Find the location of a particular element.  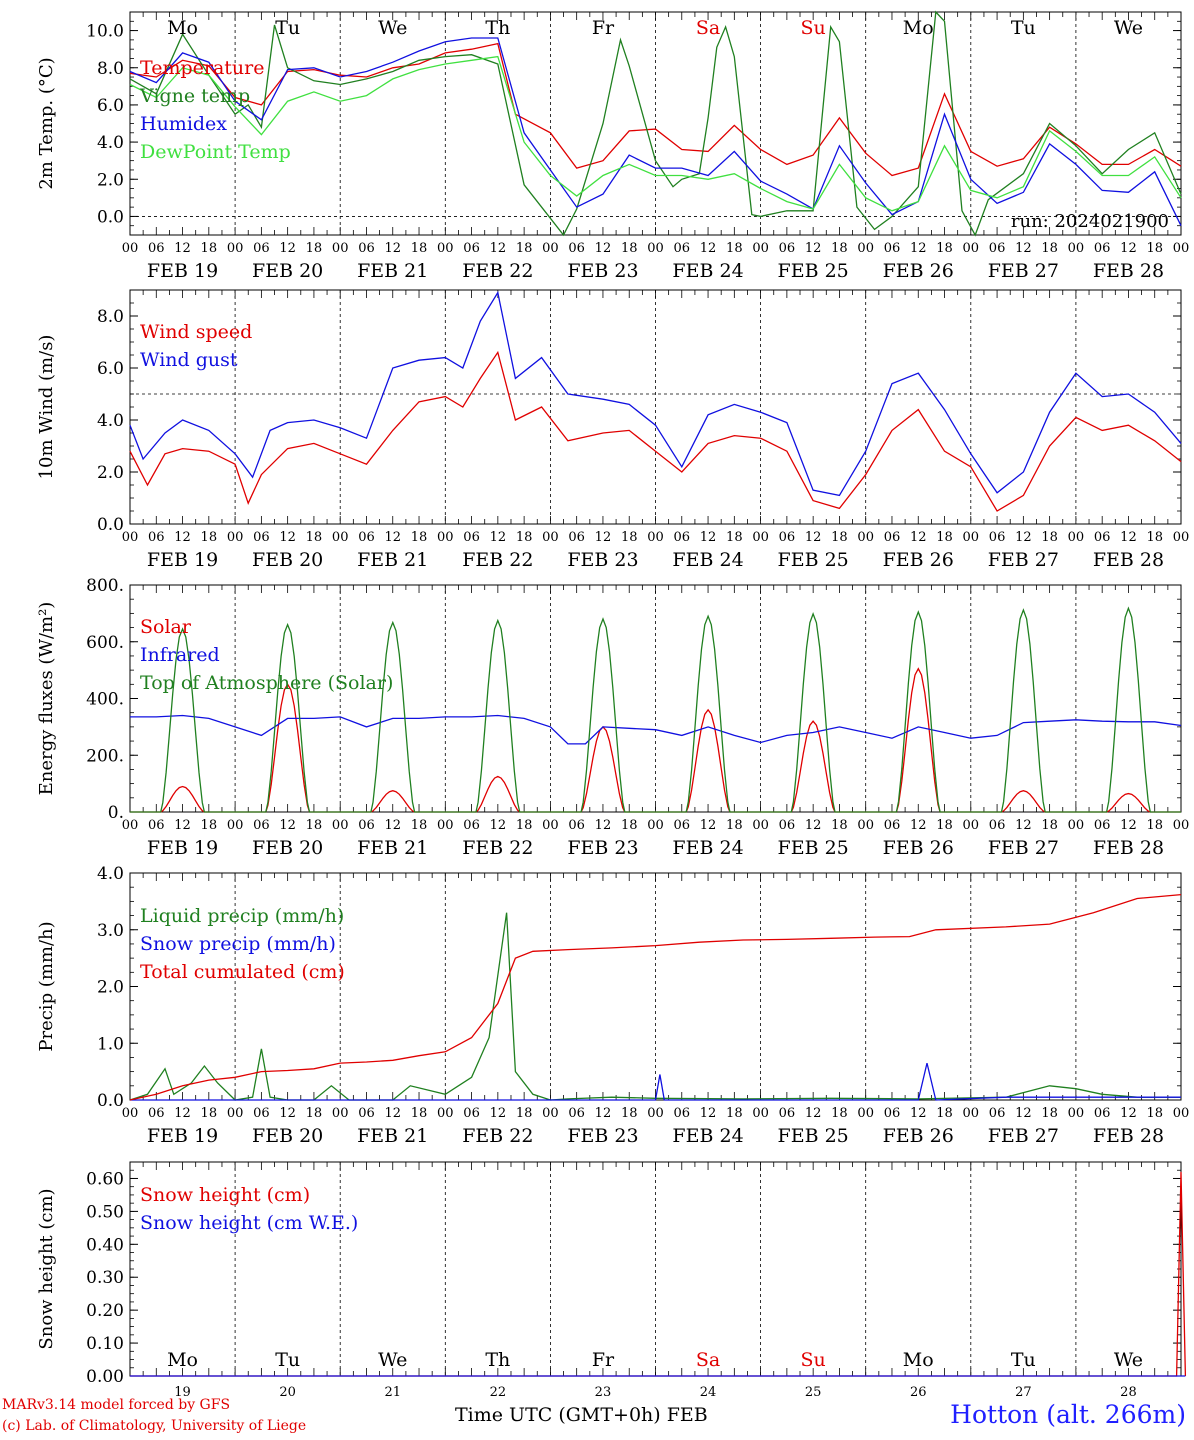

y-tick-label: 800. is located at coordinates (105, 586).